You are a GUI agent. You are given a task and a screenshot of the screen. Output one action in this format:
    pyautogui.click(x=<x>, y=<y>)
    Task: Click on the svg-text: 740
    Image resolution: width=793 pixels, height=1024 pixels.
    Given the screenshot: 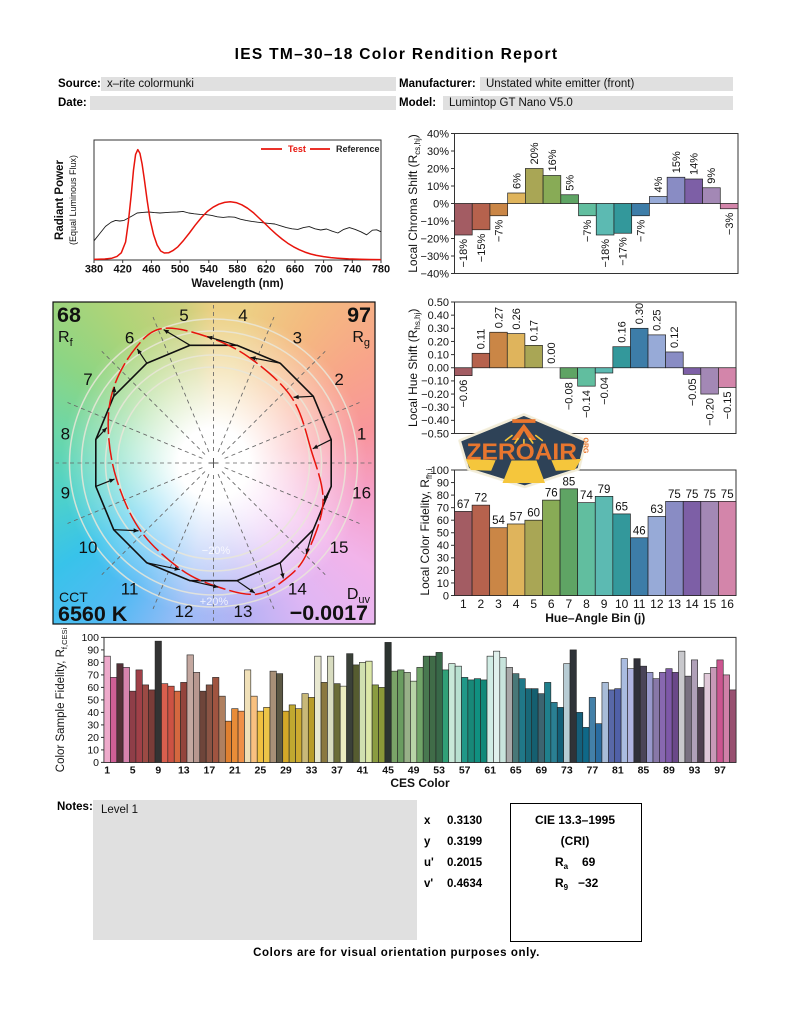 What is the action you would take?
    pyautogui.click(x=352, y=270)
    